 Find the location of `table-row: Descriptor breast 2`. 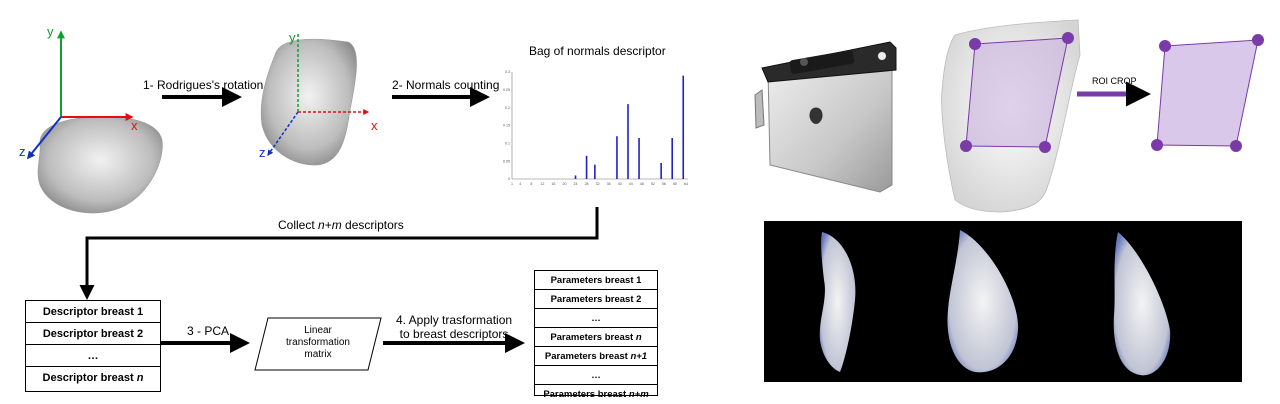

table-row: Descriptor breast 2 is located at coordinates (93, 334).